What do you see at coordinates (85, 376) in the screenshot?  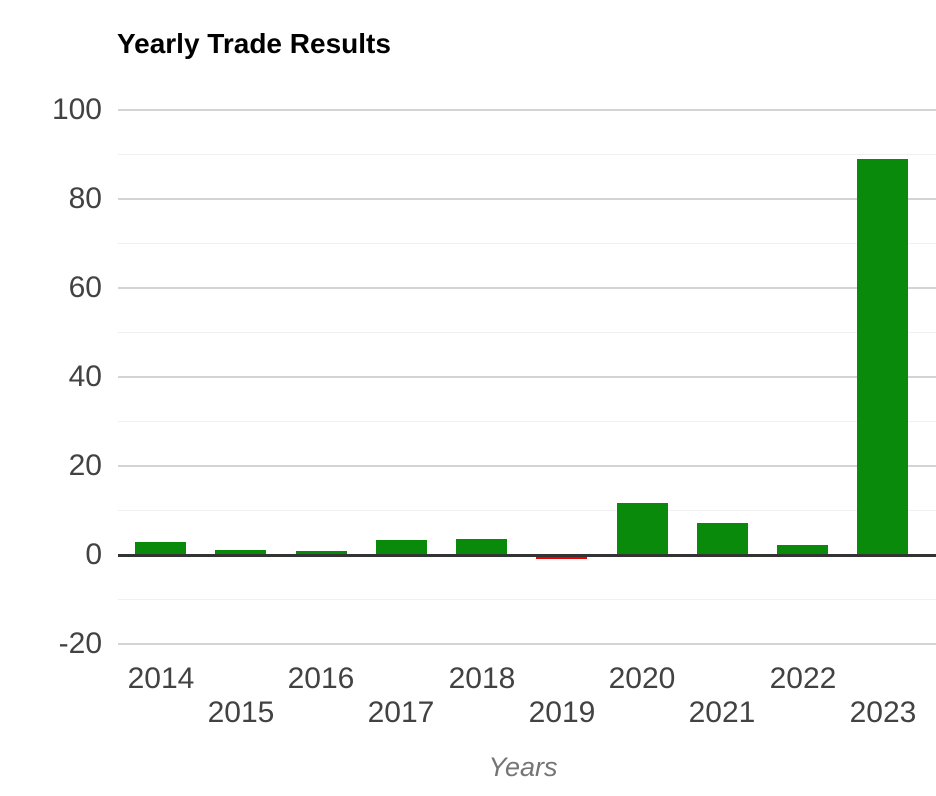 I see `y-tick-label: 40` at bounding box center [85, 376].